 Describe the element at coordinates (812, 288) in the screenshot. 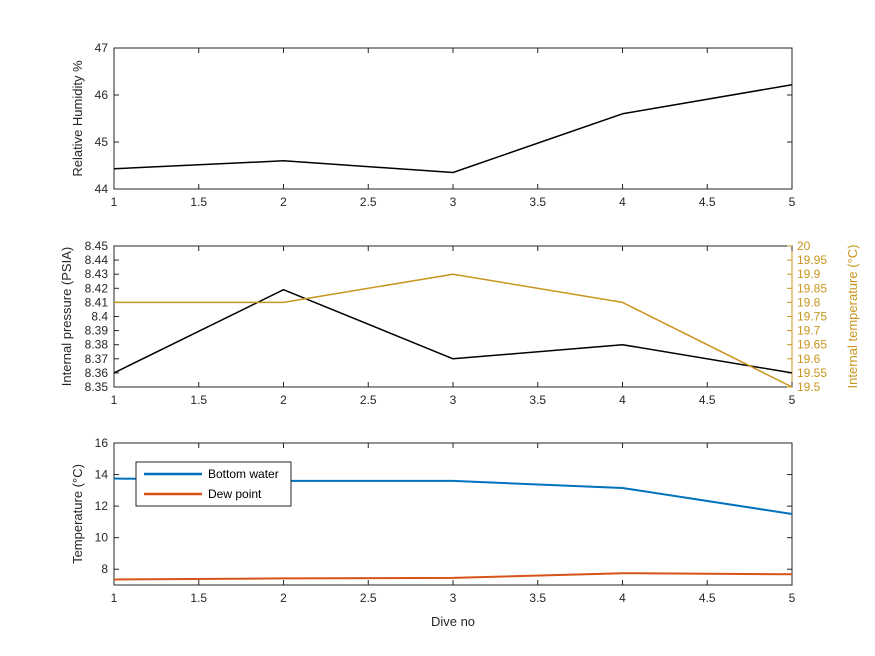

I see `y-right-tick-label: 19.85` at that location.